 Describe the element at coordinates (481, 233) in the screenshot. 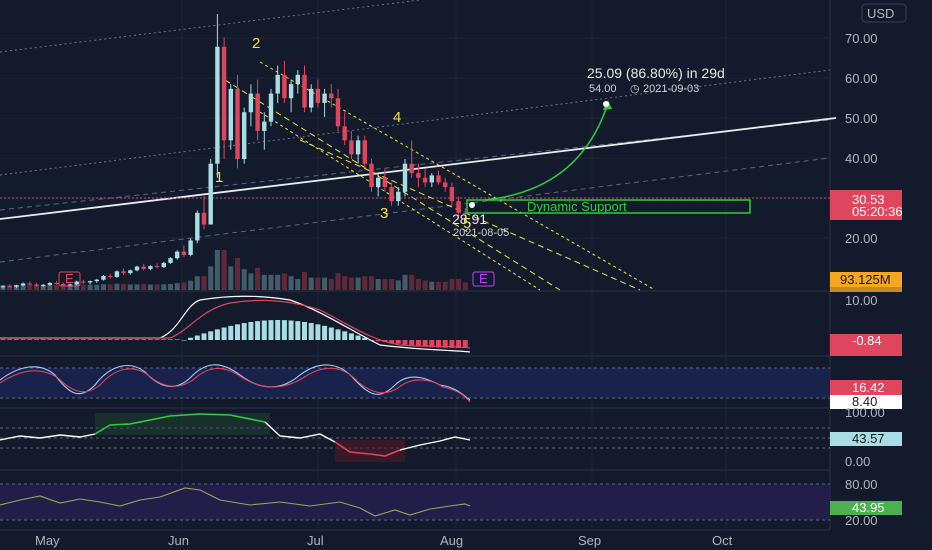

I see `low-date: 2021-08-05` at that location.